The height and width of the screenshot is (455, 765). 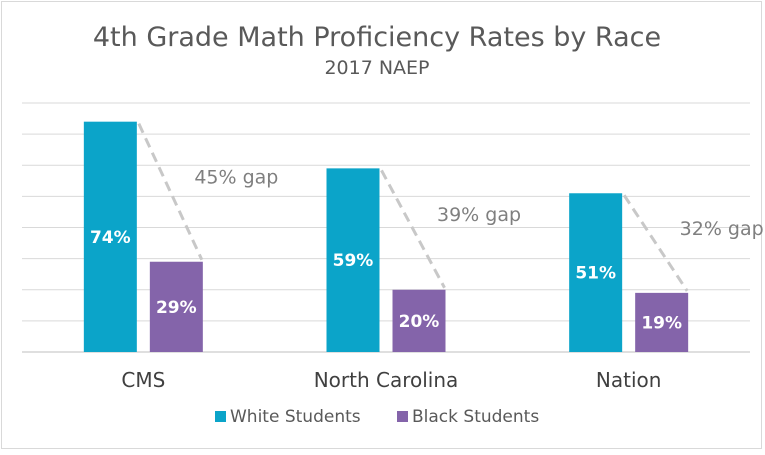 I want to click on chart-subtitle: 2017 NAEP, so click(x=376, y=68).